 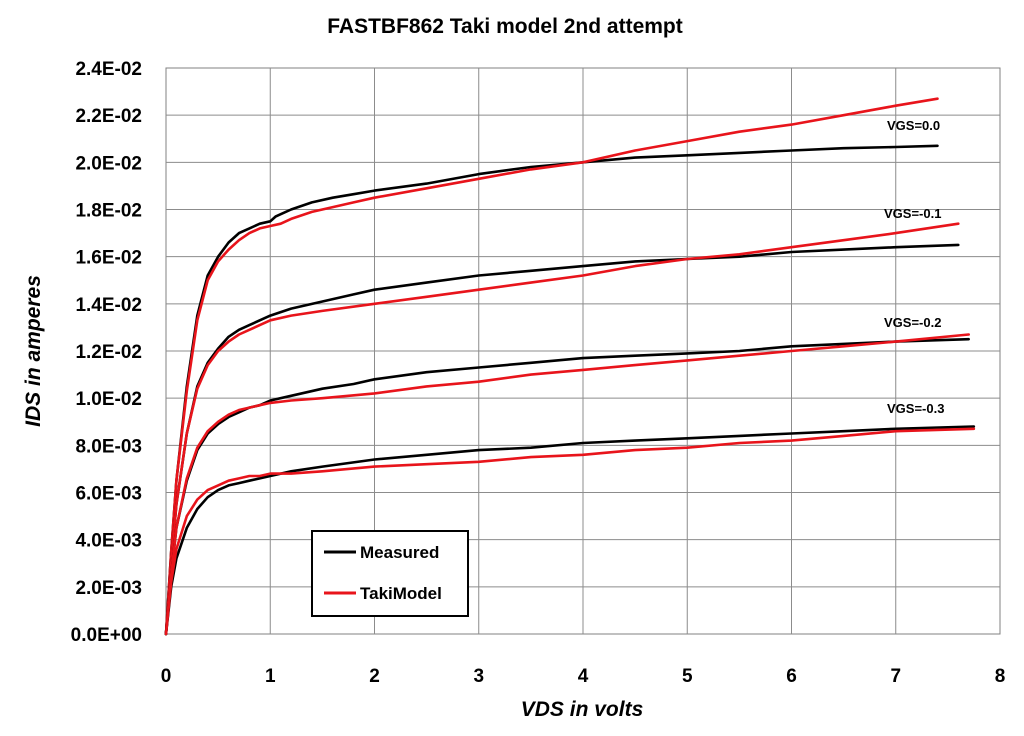 I want to click on vgs-annotation: VGS=-0.3, so click(x=915, y=408).